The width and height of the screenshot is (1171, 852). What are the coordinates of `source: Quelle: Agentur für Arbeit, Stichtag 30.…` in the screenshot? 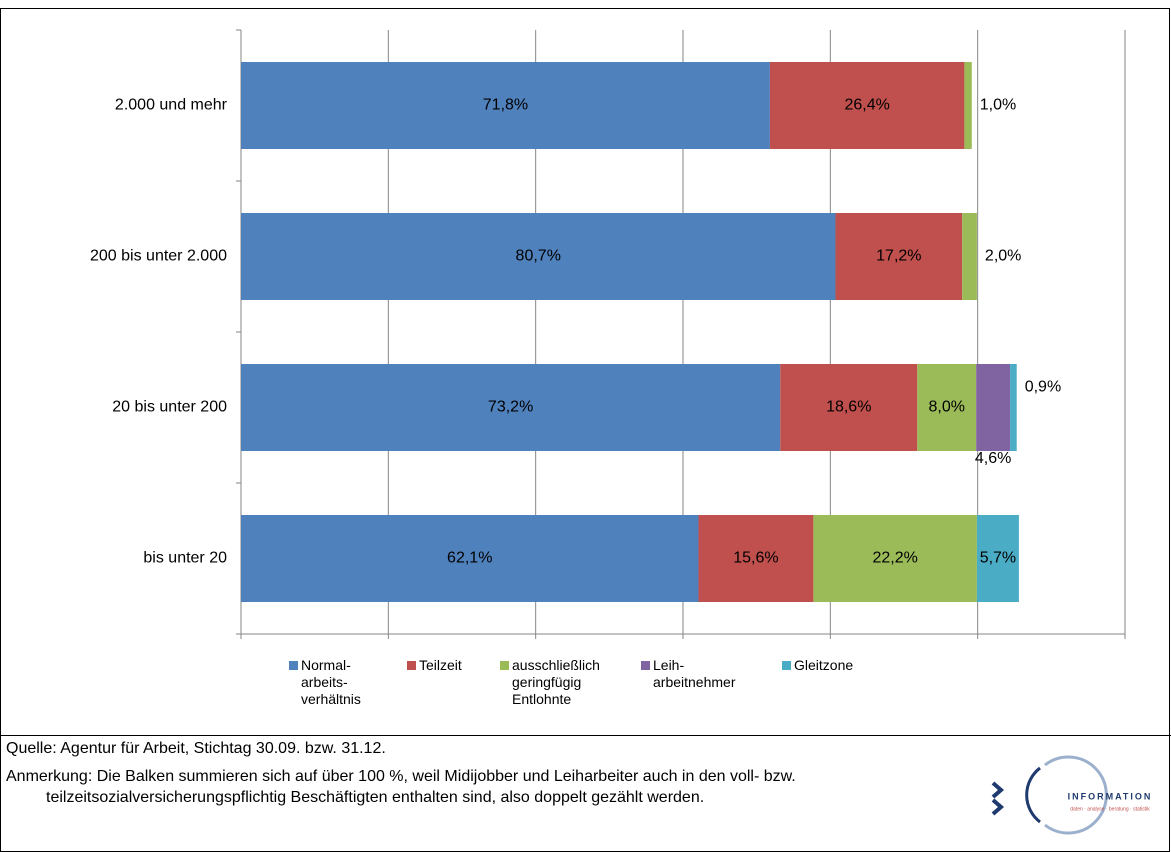 It's located at (196, 748).